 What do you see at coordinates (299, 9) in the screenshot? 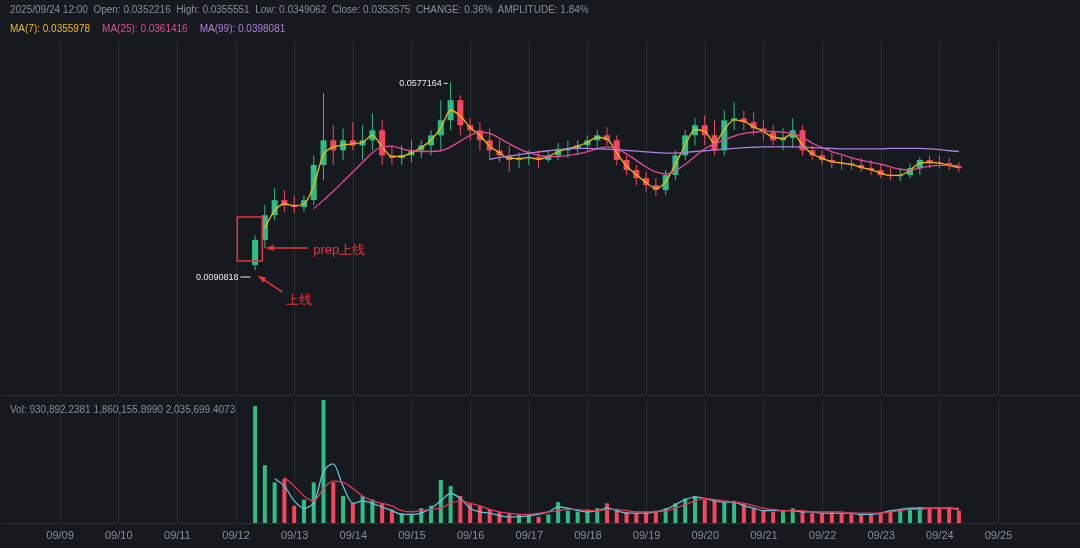
I see `text: 2025/09/24 12:00 Open: 0.0352216 High: 0.0355551 Low: 0.0349062 Close: 0.0353575 CHANGE: 0.36% AMPLITUDE: 1.84%` at bounding box center [299, 9].